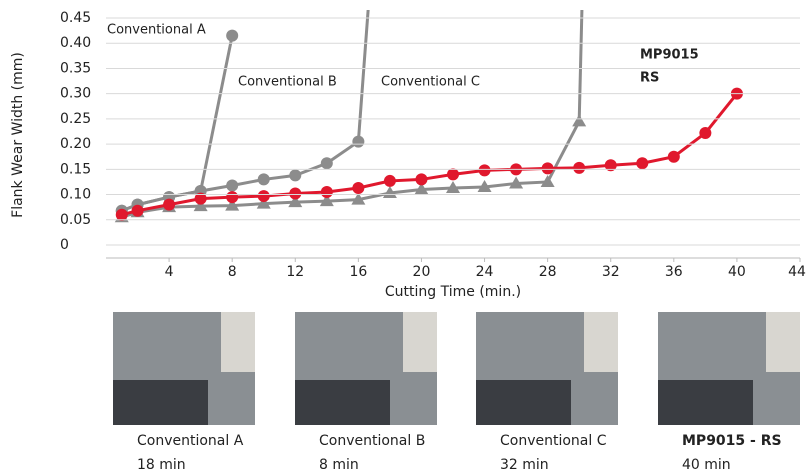 The image size is (811, 475). Describe the element at coordinates (422, 272) in the screenshot. I see `x-tick-label: 20` at that location.